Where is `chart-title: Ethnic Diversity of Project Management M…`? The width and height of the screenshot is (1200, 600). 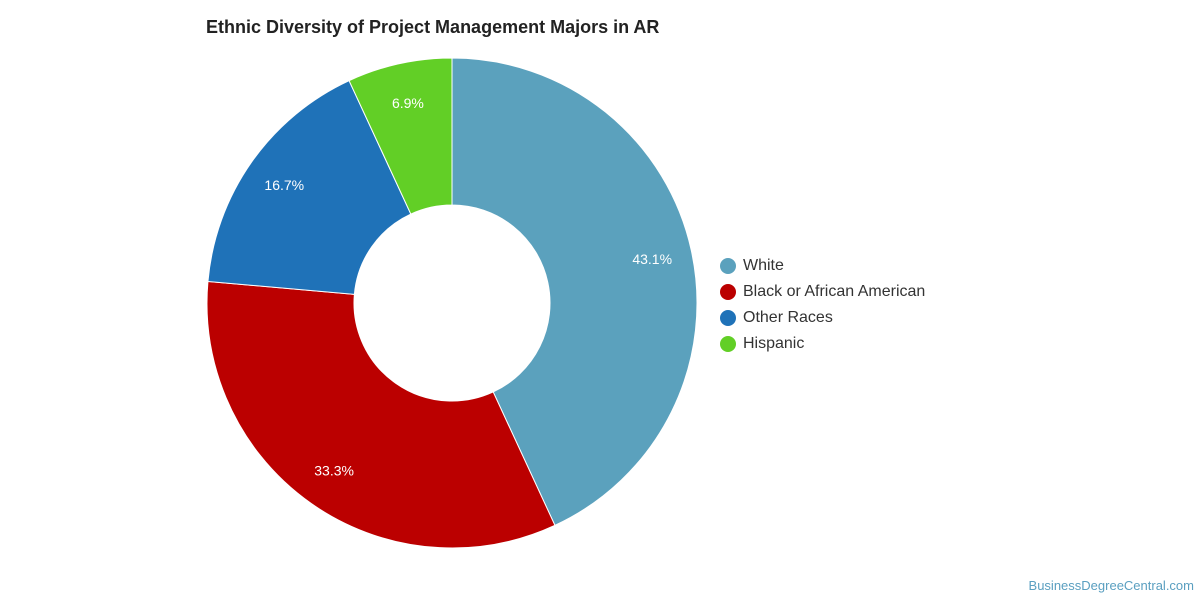
chart-title: Ethnic Diversity of Project Management M… is located at coordinates (433, 27).